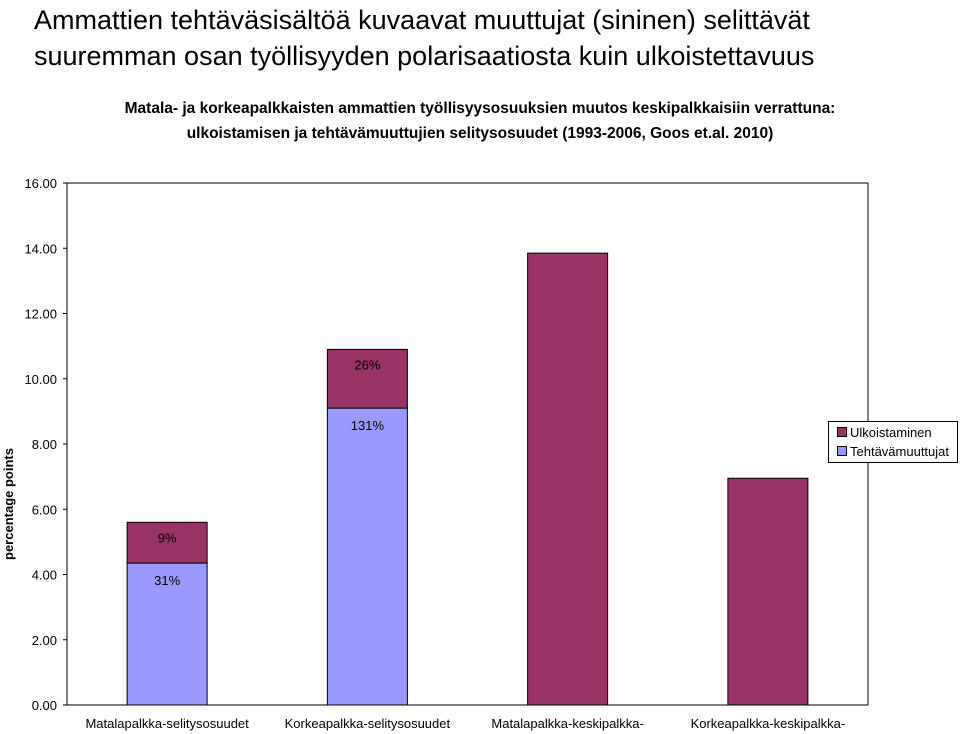 The width and height of the screenshot is (960, 734). Describe the element at coordinates (367, 364) in the screenshot. I see `bar-data-label: 26%` at that location.